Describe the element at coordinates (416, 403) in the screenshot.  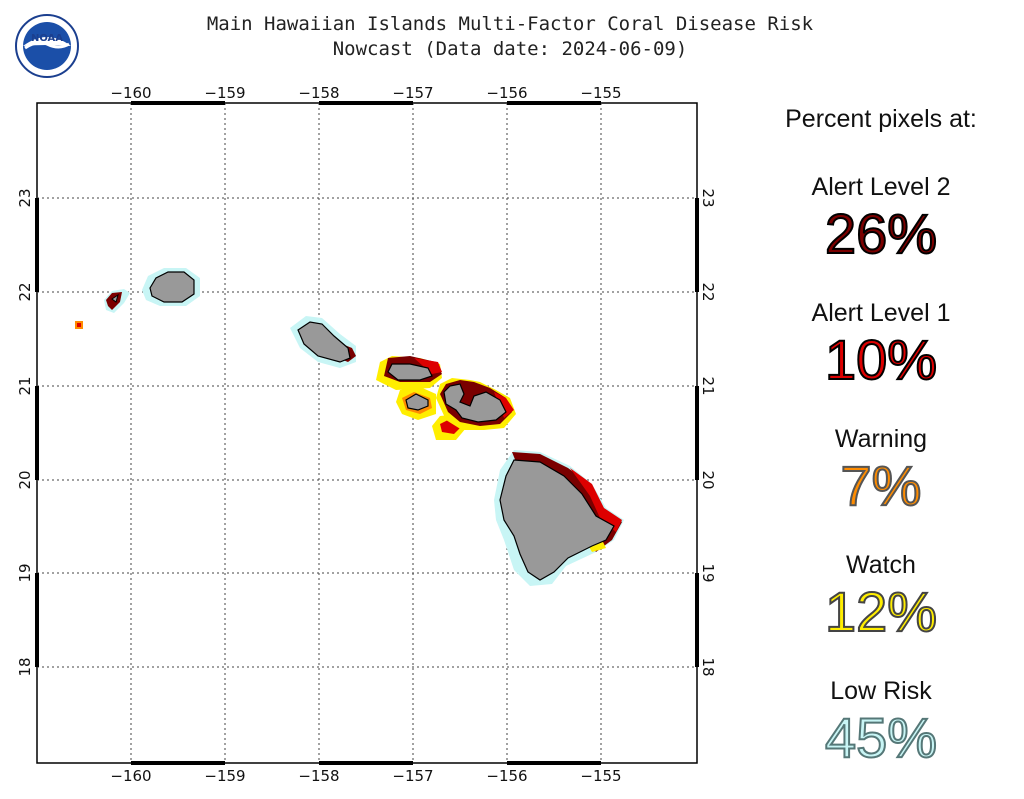
I see `island-lanai` at that location.